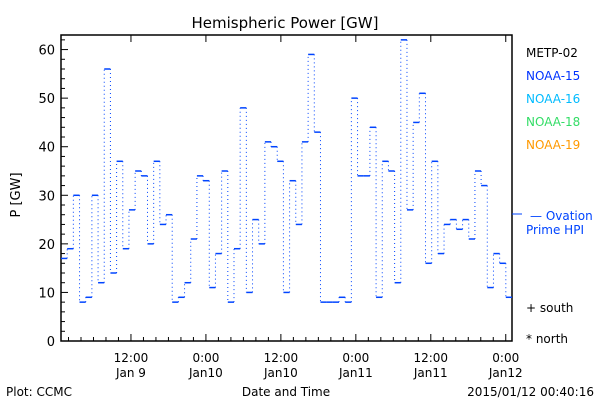 This screenshot has width=600, height=404. I want to click on y-tick-label: 20, so click(46, 245).